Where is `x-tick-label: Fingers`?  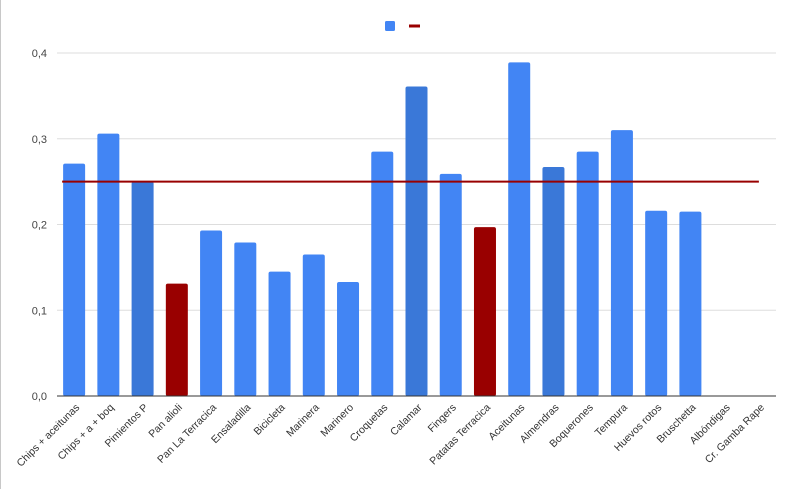 x-tick-label: Fingers is located at coordinates (442, 418).